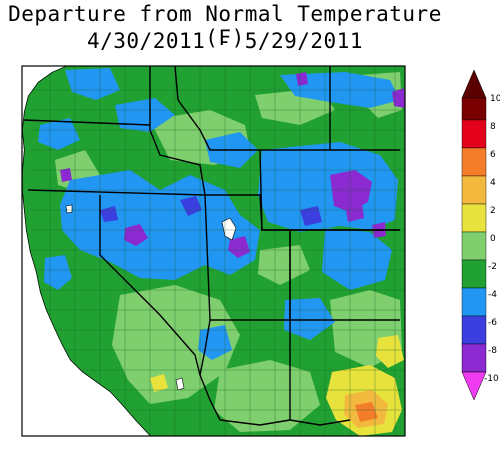 The height and width of the screenshot is (449, 500). I want to click on legend-tick: 0, so click(493, 239).